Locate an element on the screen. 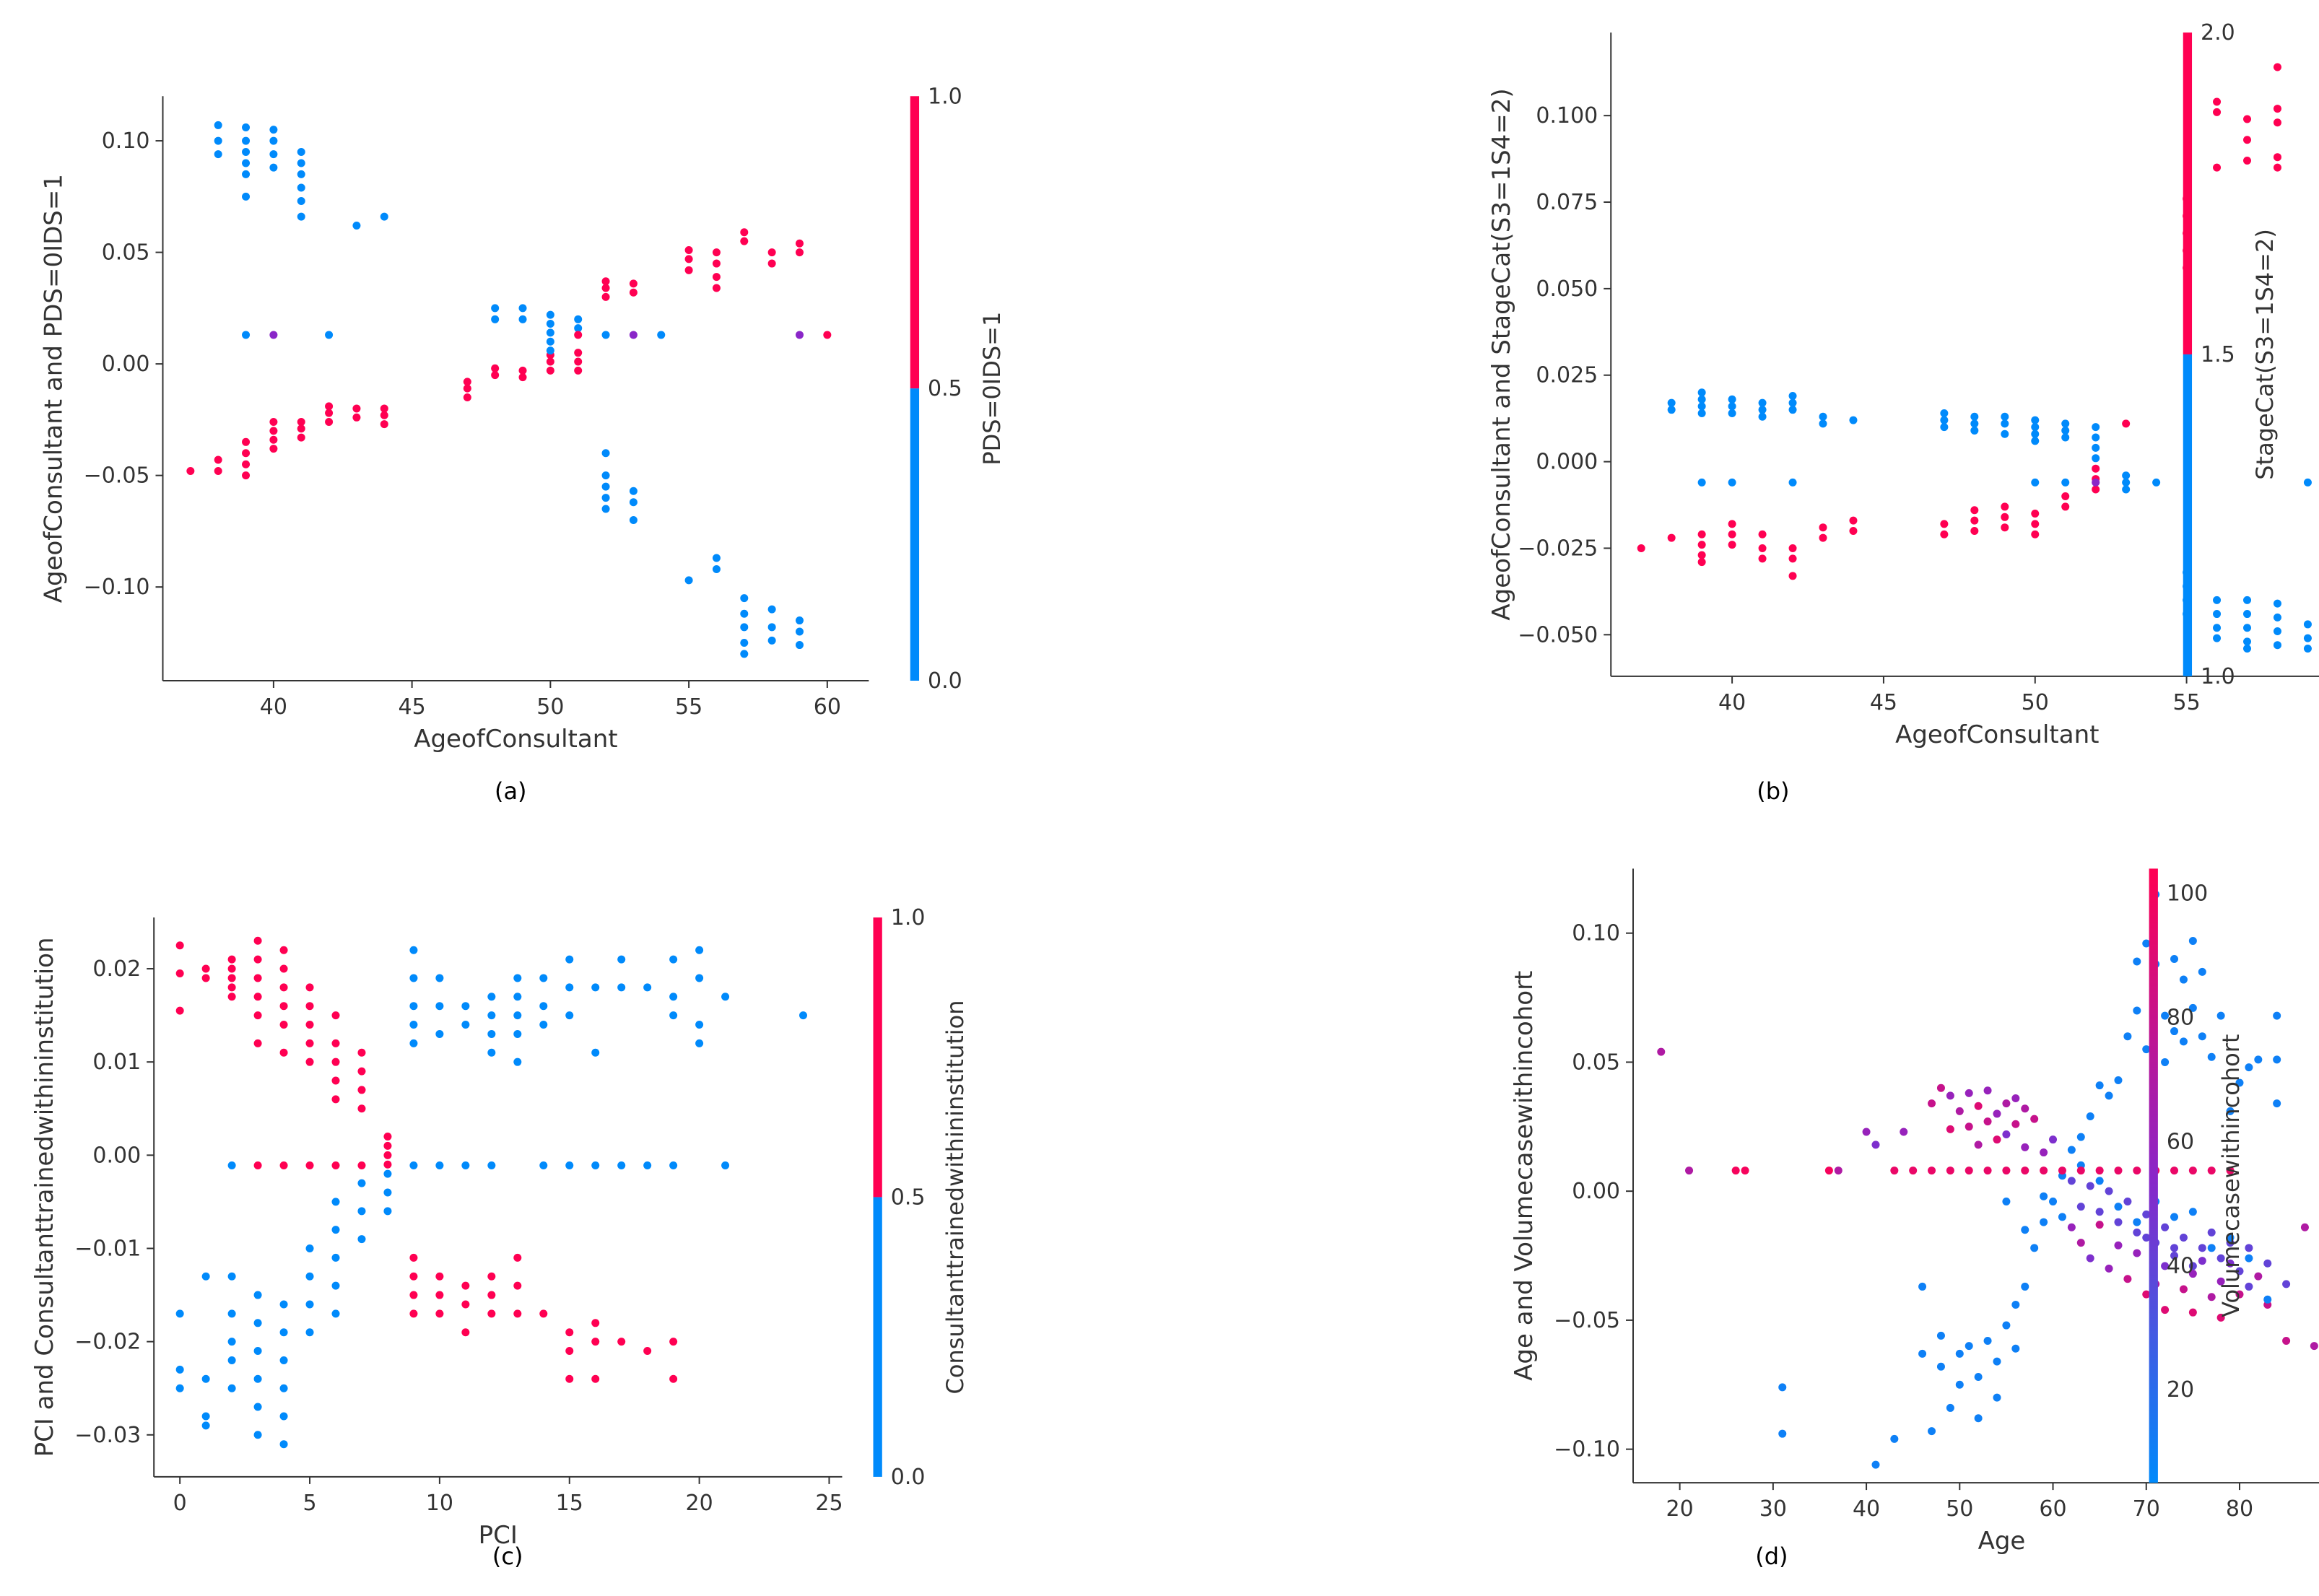  colorbar-low is located at coordinates (877, 1337).